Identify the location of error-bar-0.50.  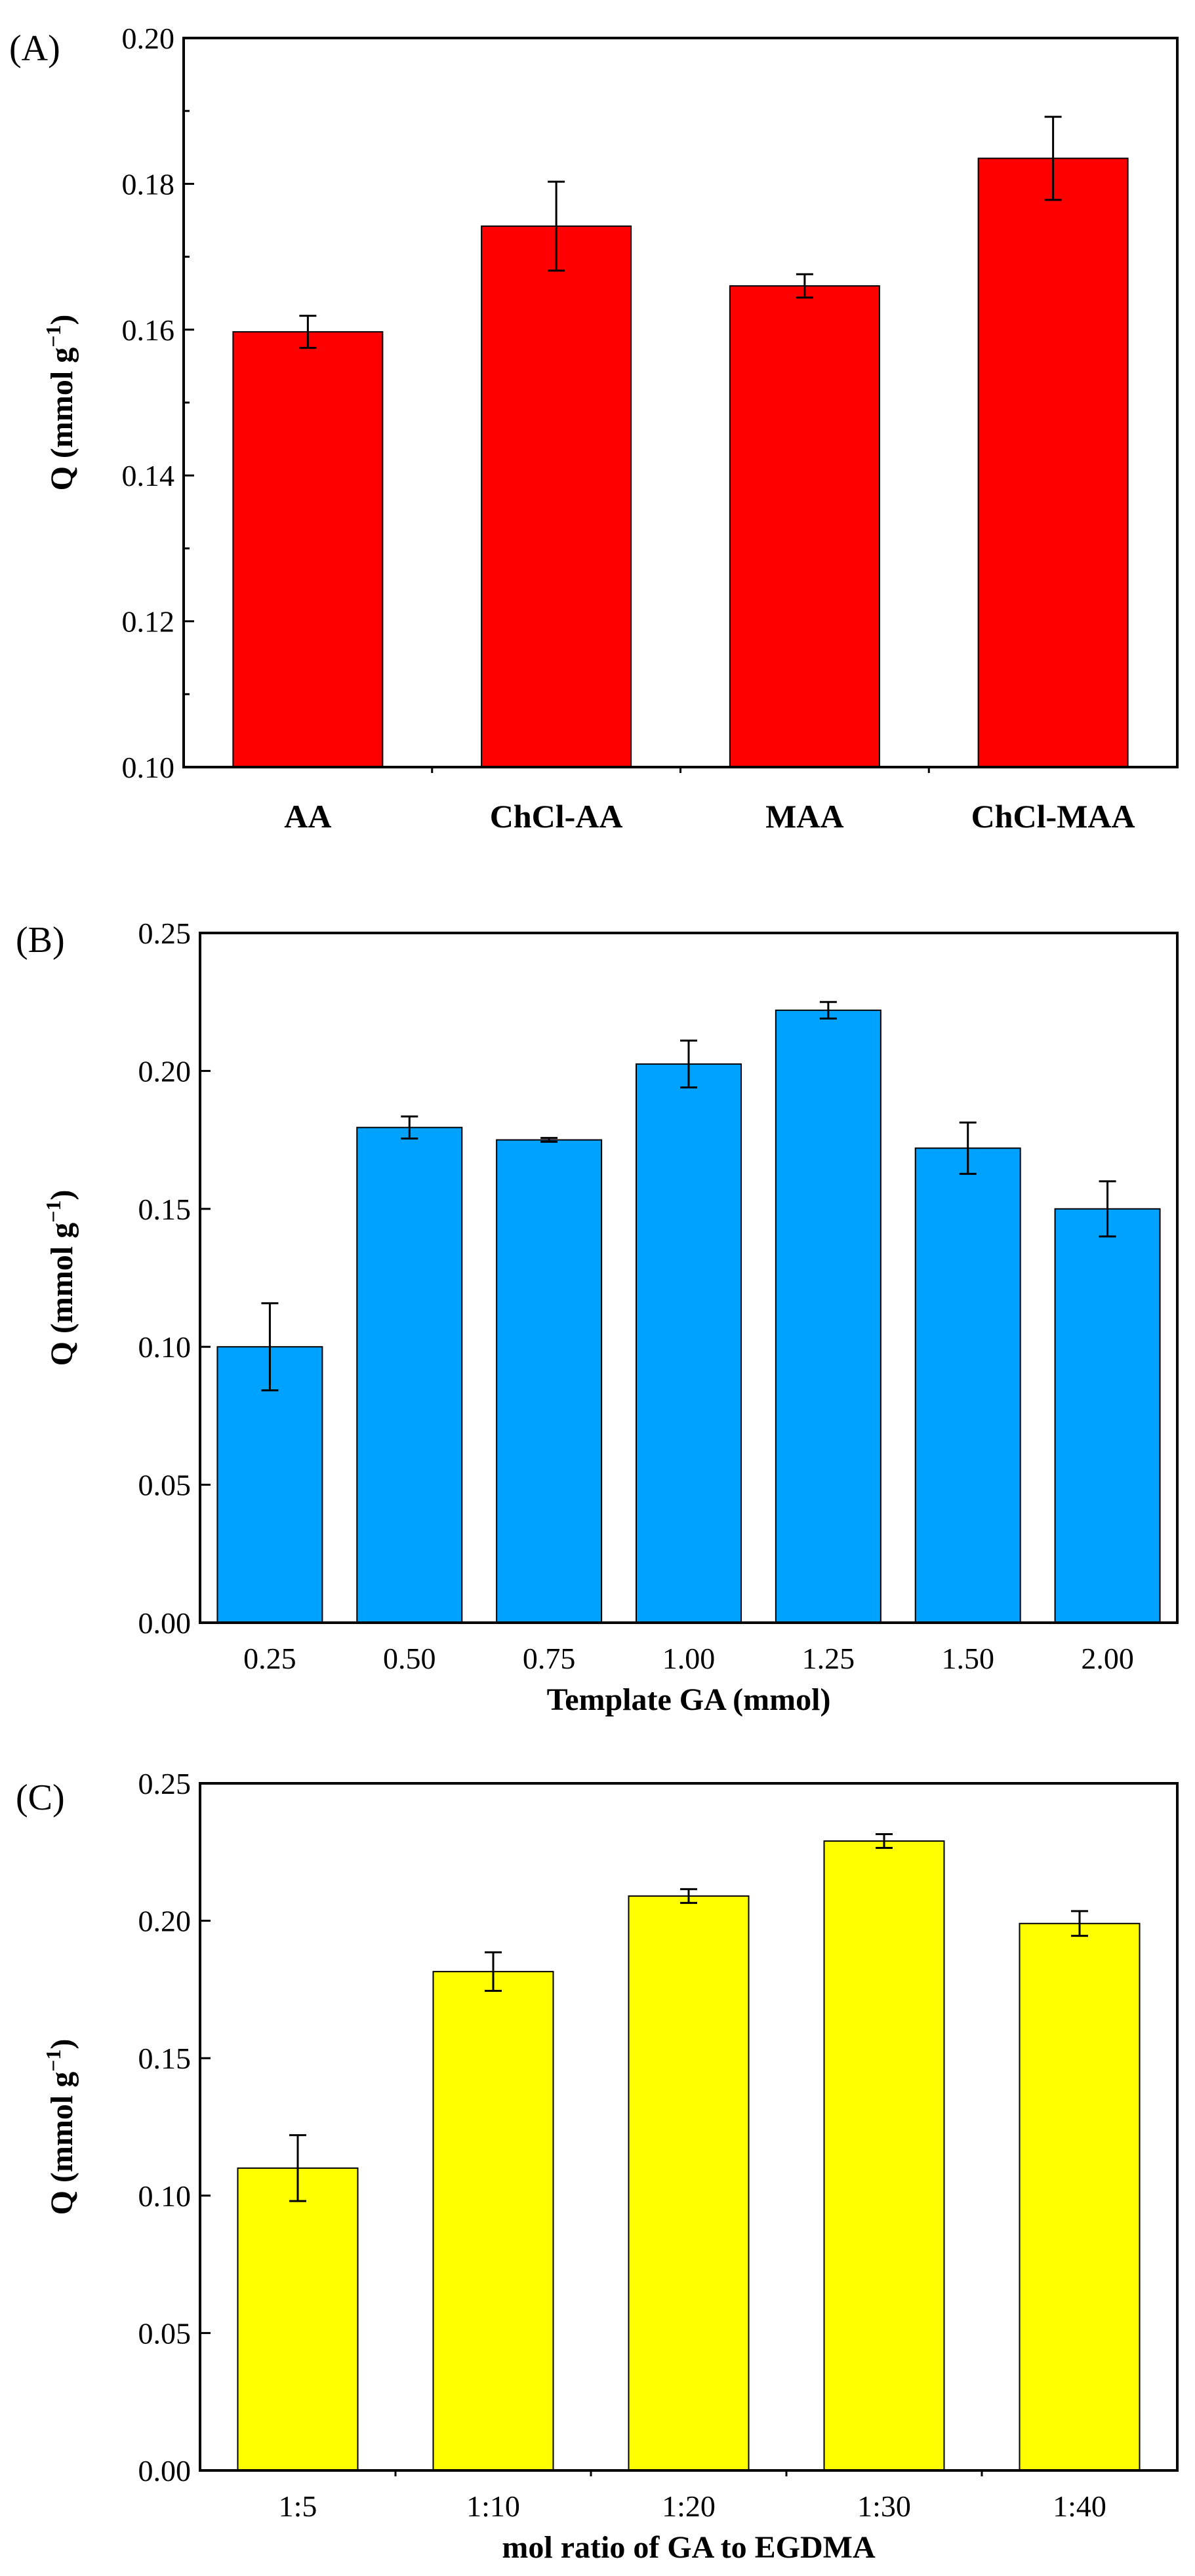
(409, 1127).